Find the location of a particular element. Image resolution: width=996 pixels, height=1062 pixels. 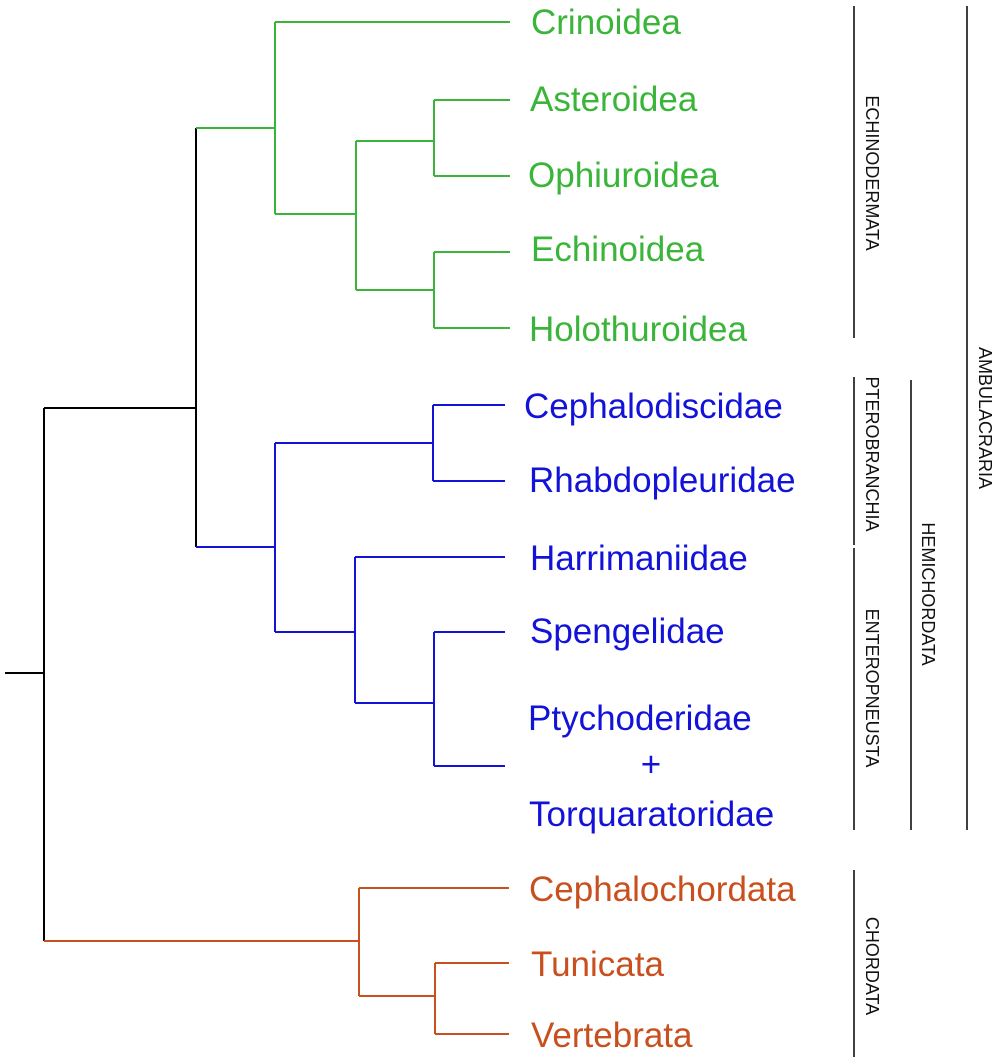

taxon-holothuroidea: Holothuroidea is located at coordinates (638, 329).